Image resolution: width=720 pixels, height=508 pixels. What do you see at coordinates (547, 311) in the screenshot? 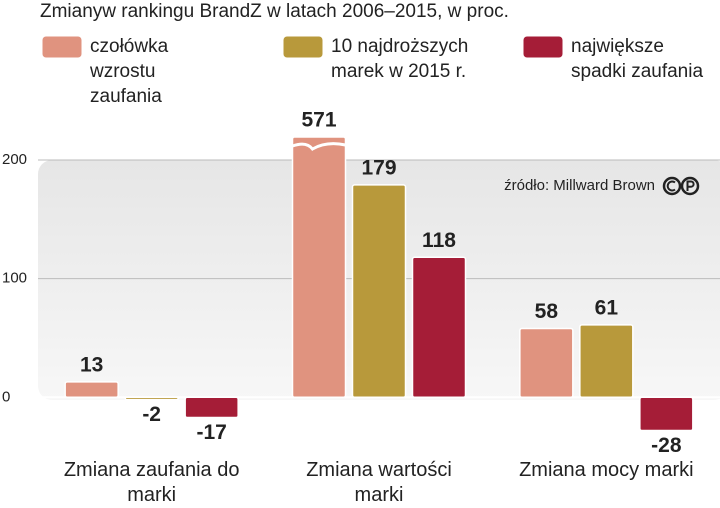
I see `value-label: 58` at bounding box center [547, 311].